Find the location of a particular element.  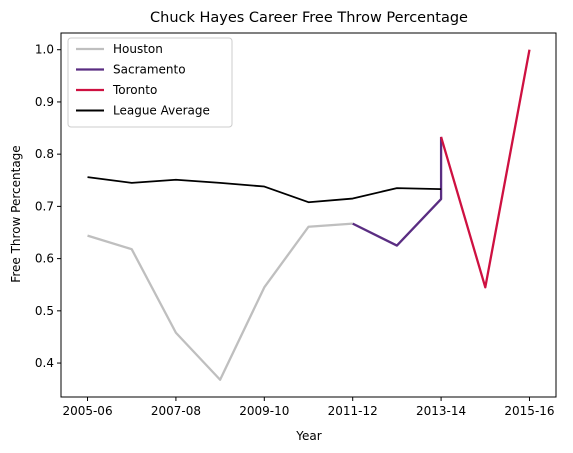

x-tick-label: 2007-08 is located at coordinates (176, 411).